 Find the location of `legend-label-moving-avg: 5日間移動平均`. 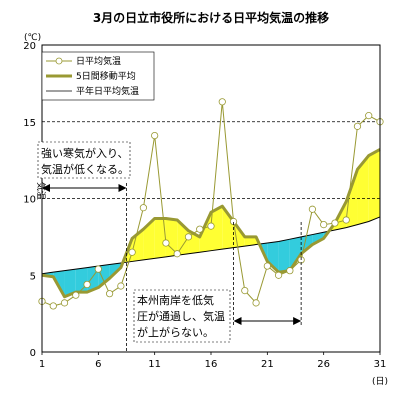

legend-label-moving-avg: 5日間移動平均 is located at coordinates (106, 76).